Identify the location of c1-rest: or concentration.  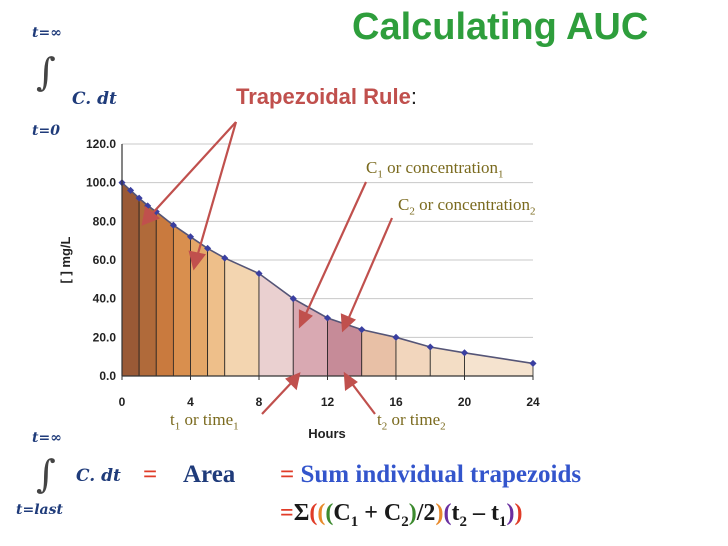
(440, 167).